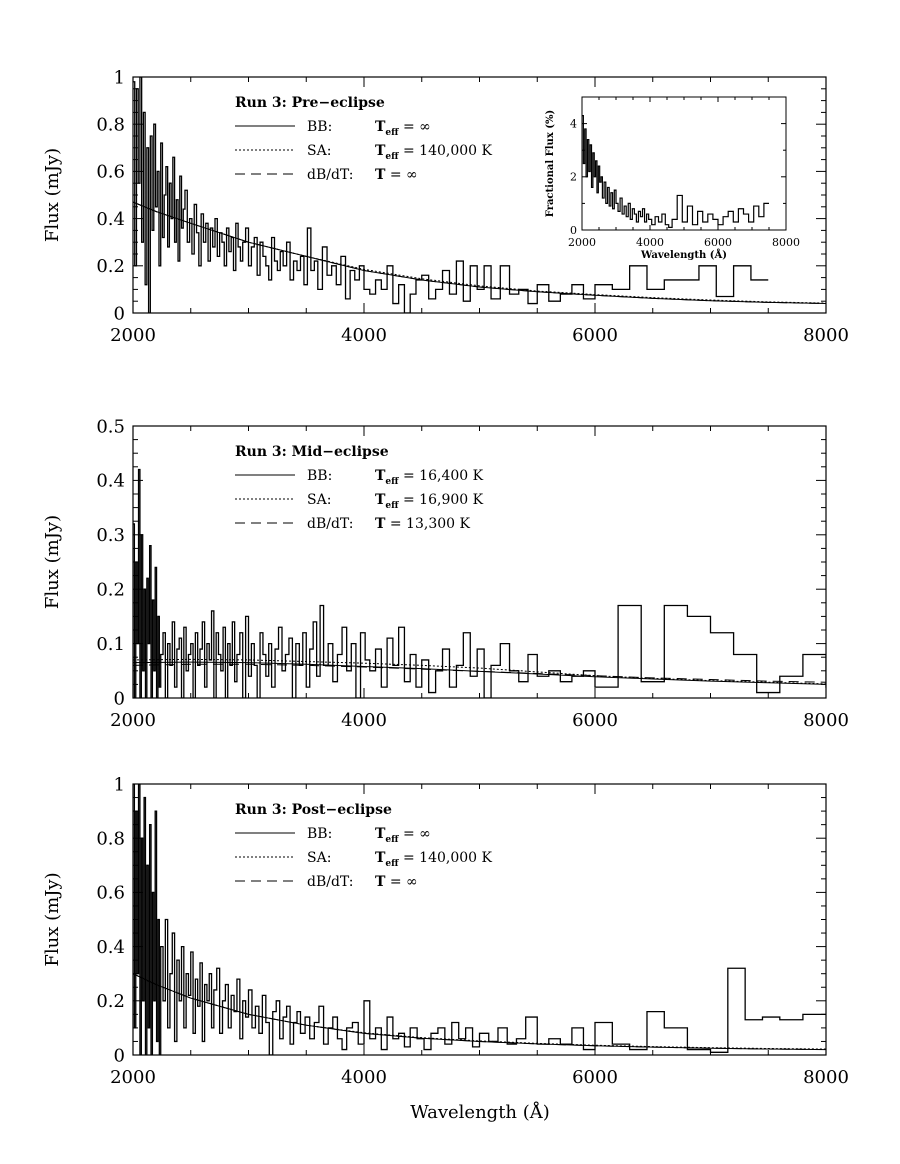  Describe the element at coordinates (786, 242) in the screenshot. I see `inset-x-tick-label: 8000` at that location.